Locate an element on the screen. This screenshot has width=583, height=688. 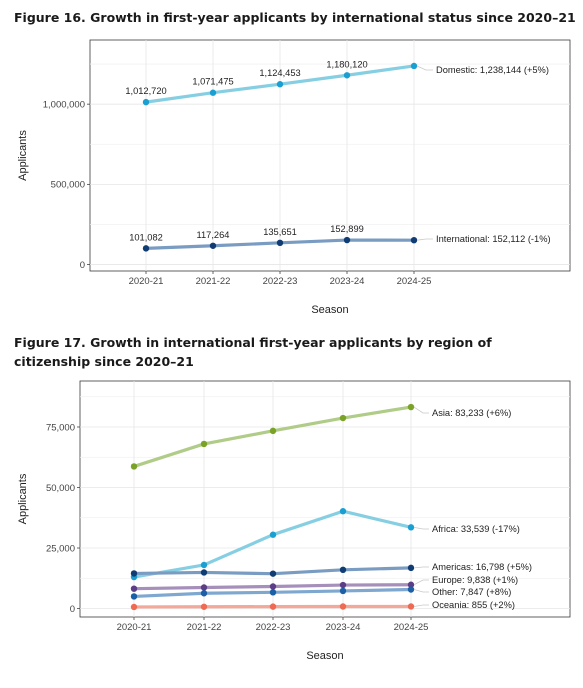
other-end-label-leader is located at coordinates (421, 591).